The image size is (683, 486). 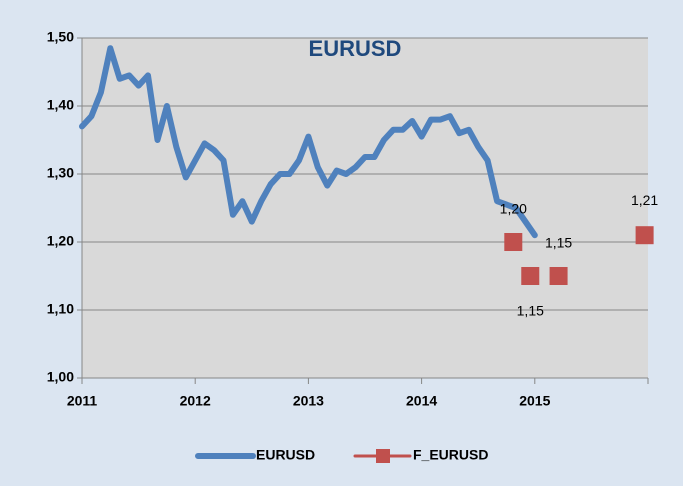 What do you see at coordinates (285, 455) in the screenshot?
I see `legend-label: EURUSD` at bounding box center [285, 455].